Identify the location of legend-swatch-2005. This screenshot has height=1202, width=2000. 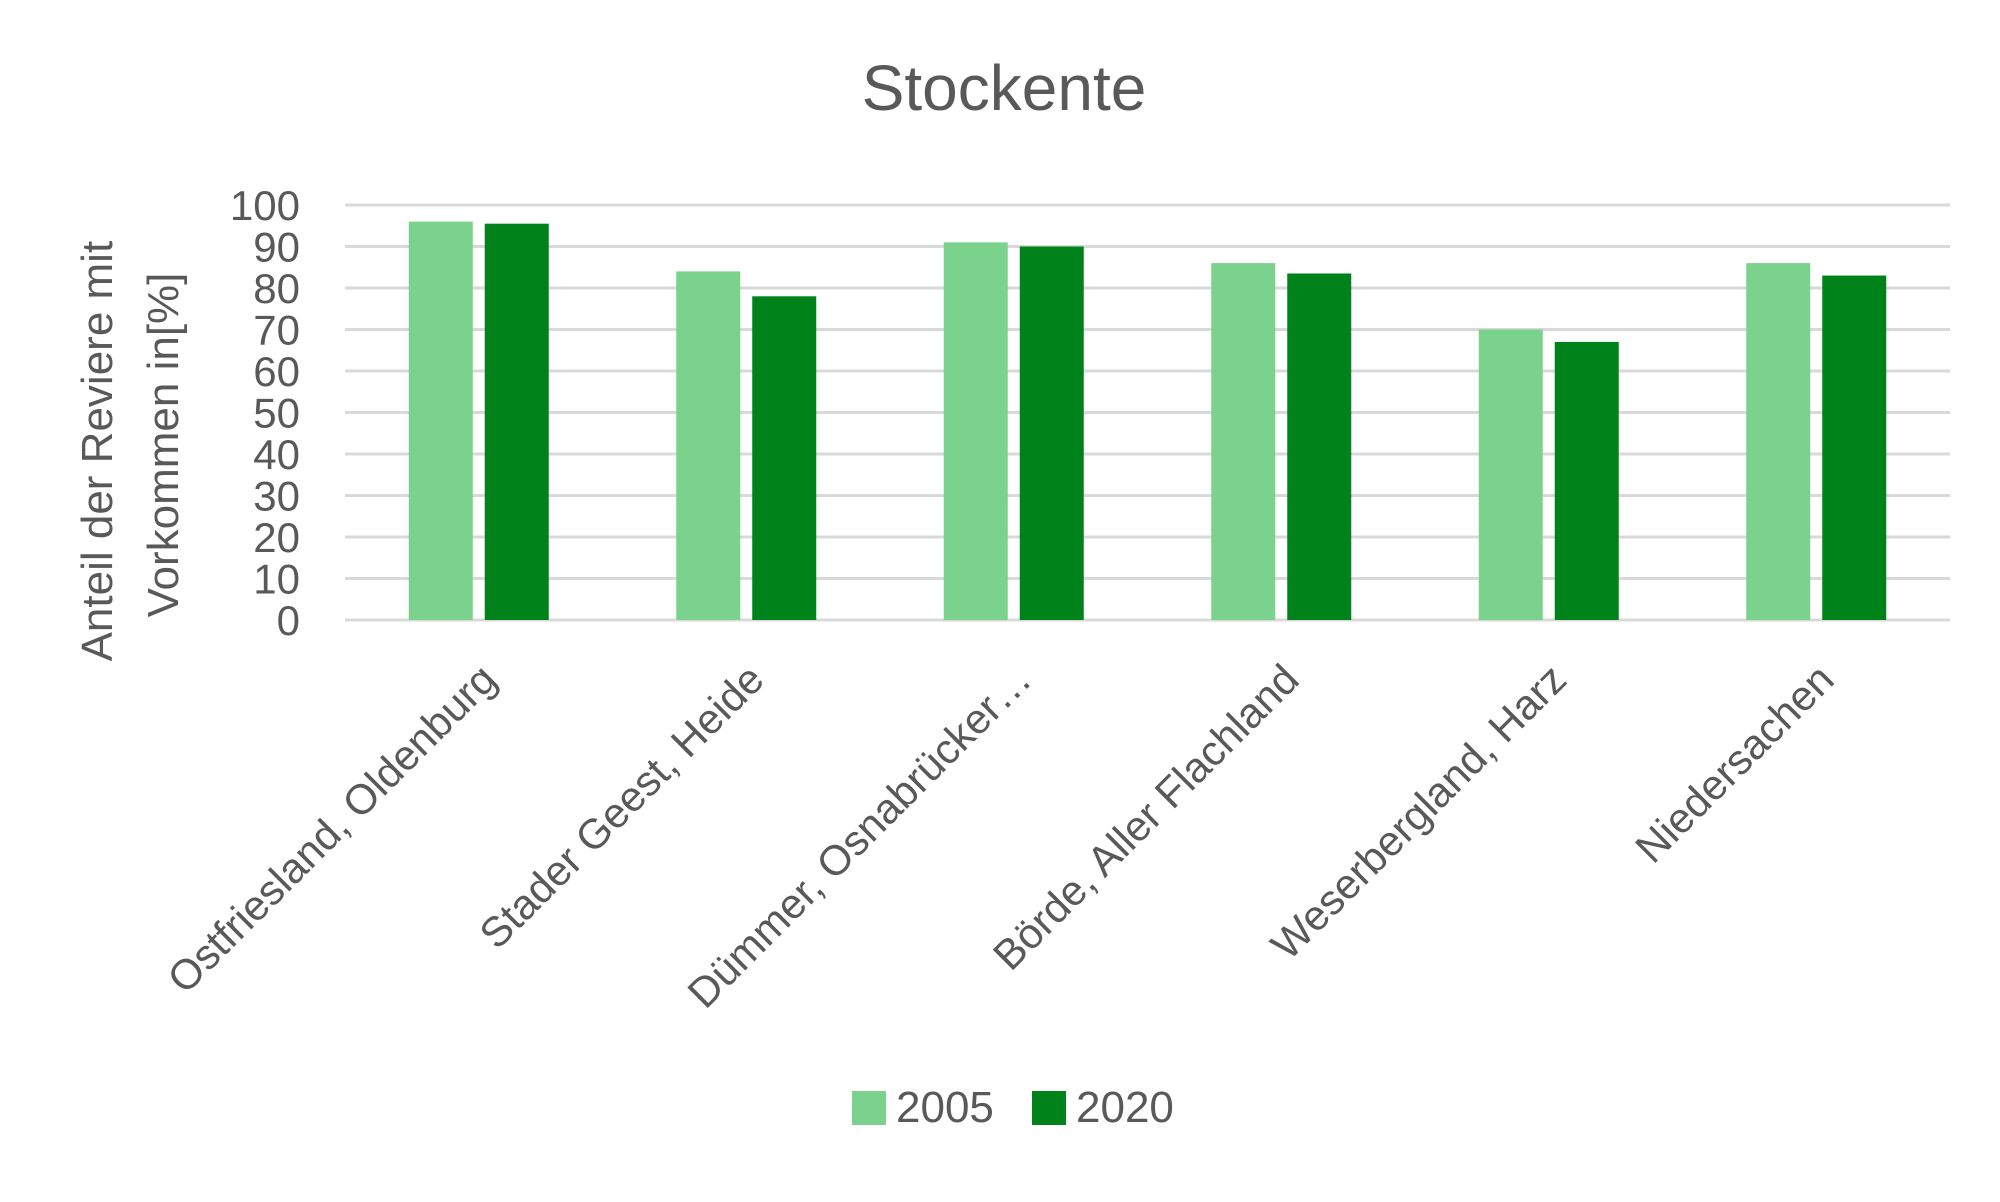
(869, 1108).